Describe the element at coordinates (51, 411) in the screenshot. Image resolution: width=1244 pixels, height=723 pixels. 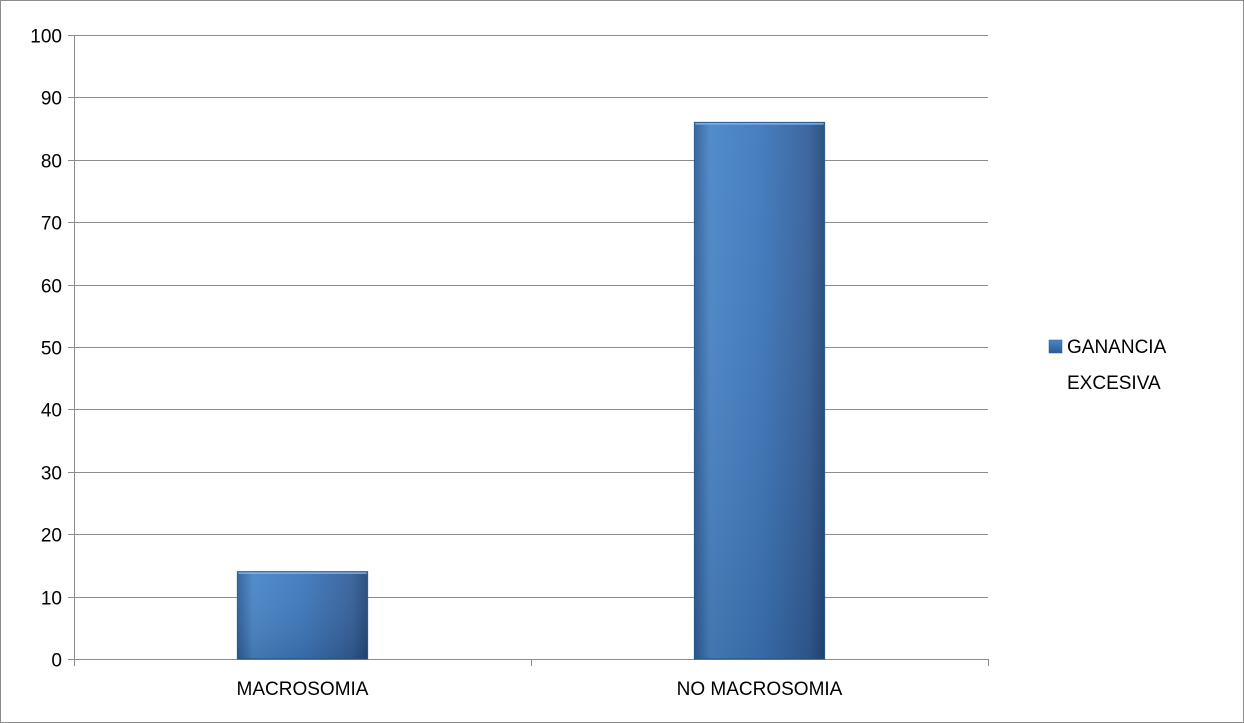
I see `y-tick-label: 40` at that location.